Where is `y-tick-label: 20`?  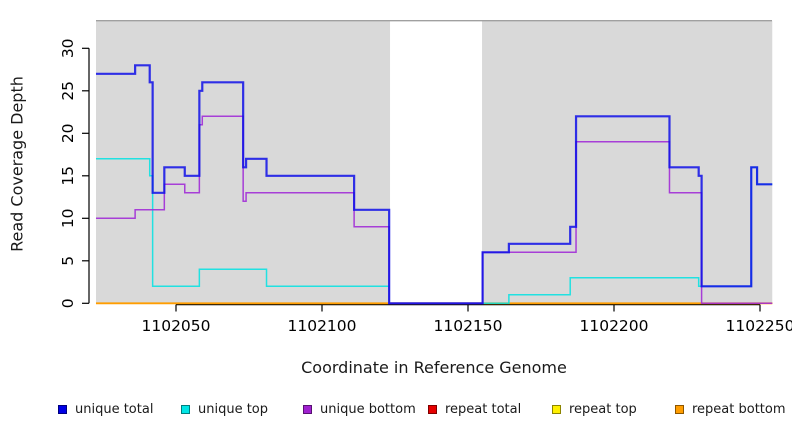 y-tick-label: 20 is located at coordinates (68, 133).